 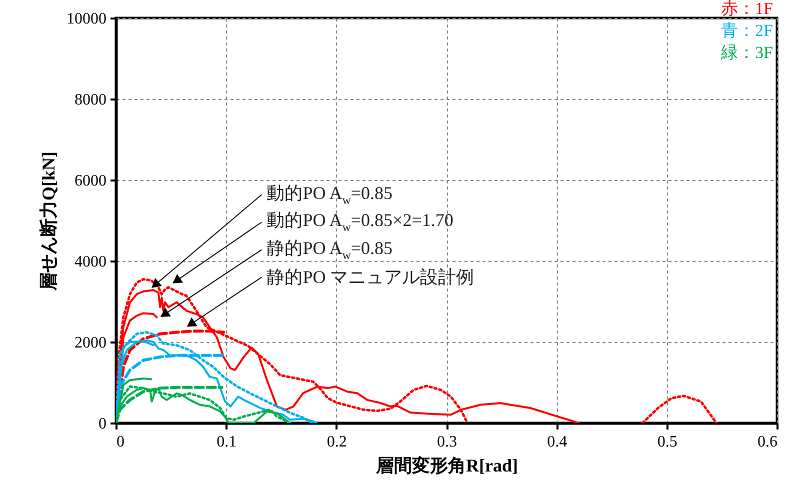 What do you see at coordinates (226, 442) in the screenshot?
I see `x-tick-label: 0.1` at bounding box center [226, 442].